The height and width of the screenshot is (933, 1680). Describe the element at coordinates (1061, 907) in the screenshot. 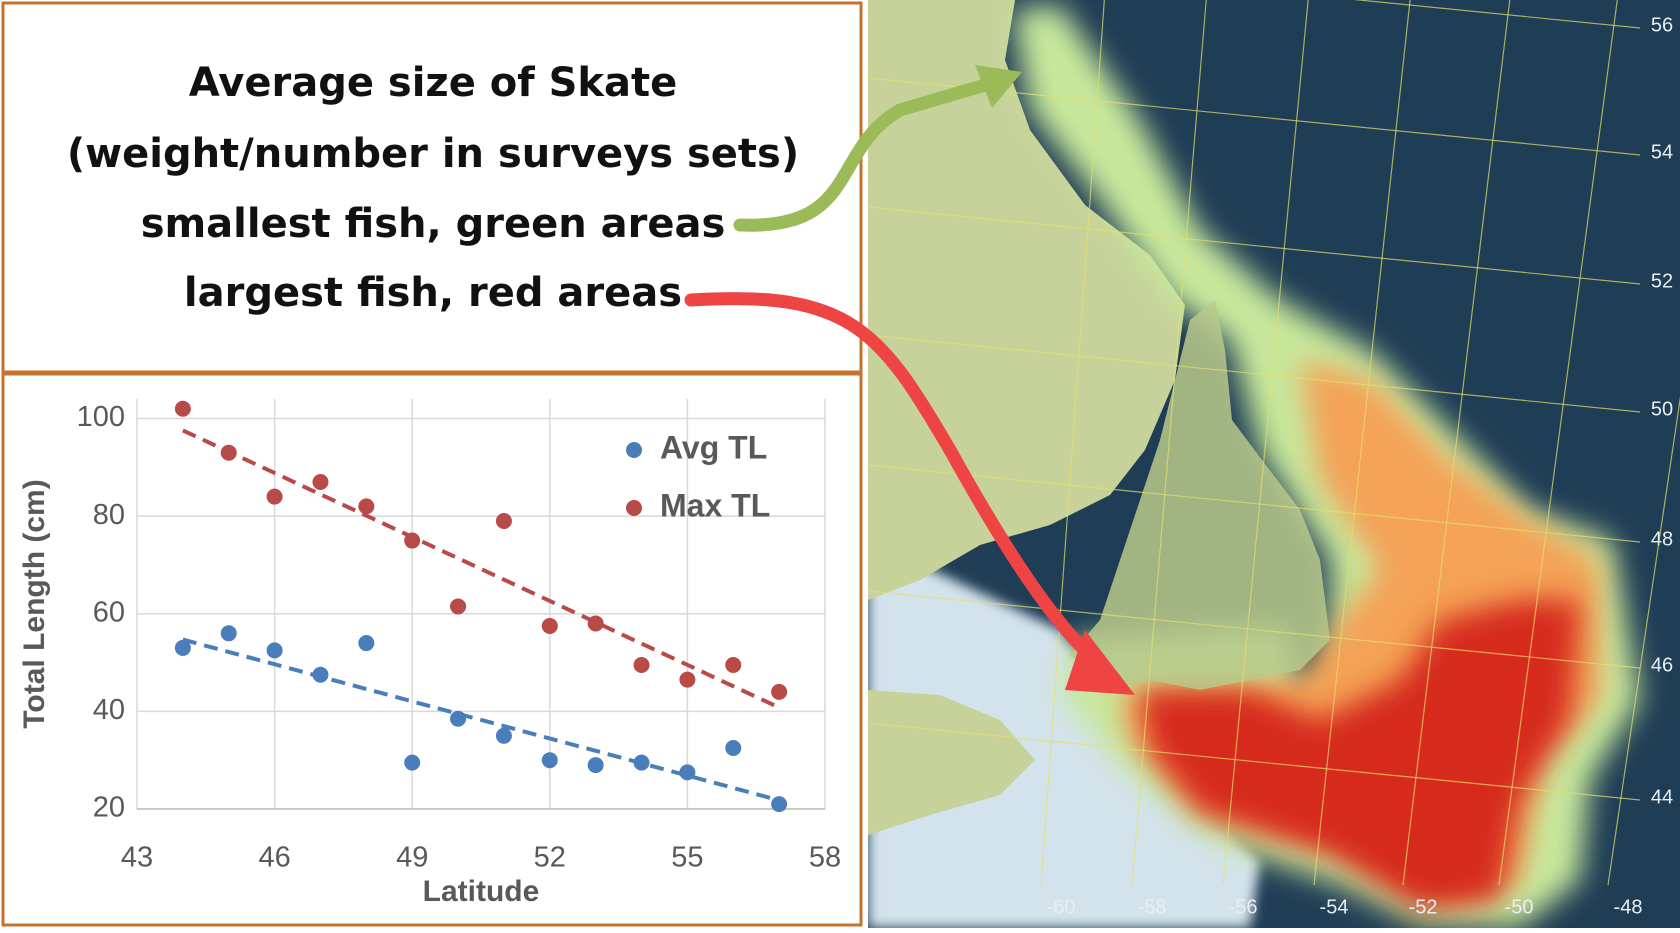

I see `lon-label: -60` at that location.